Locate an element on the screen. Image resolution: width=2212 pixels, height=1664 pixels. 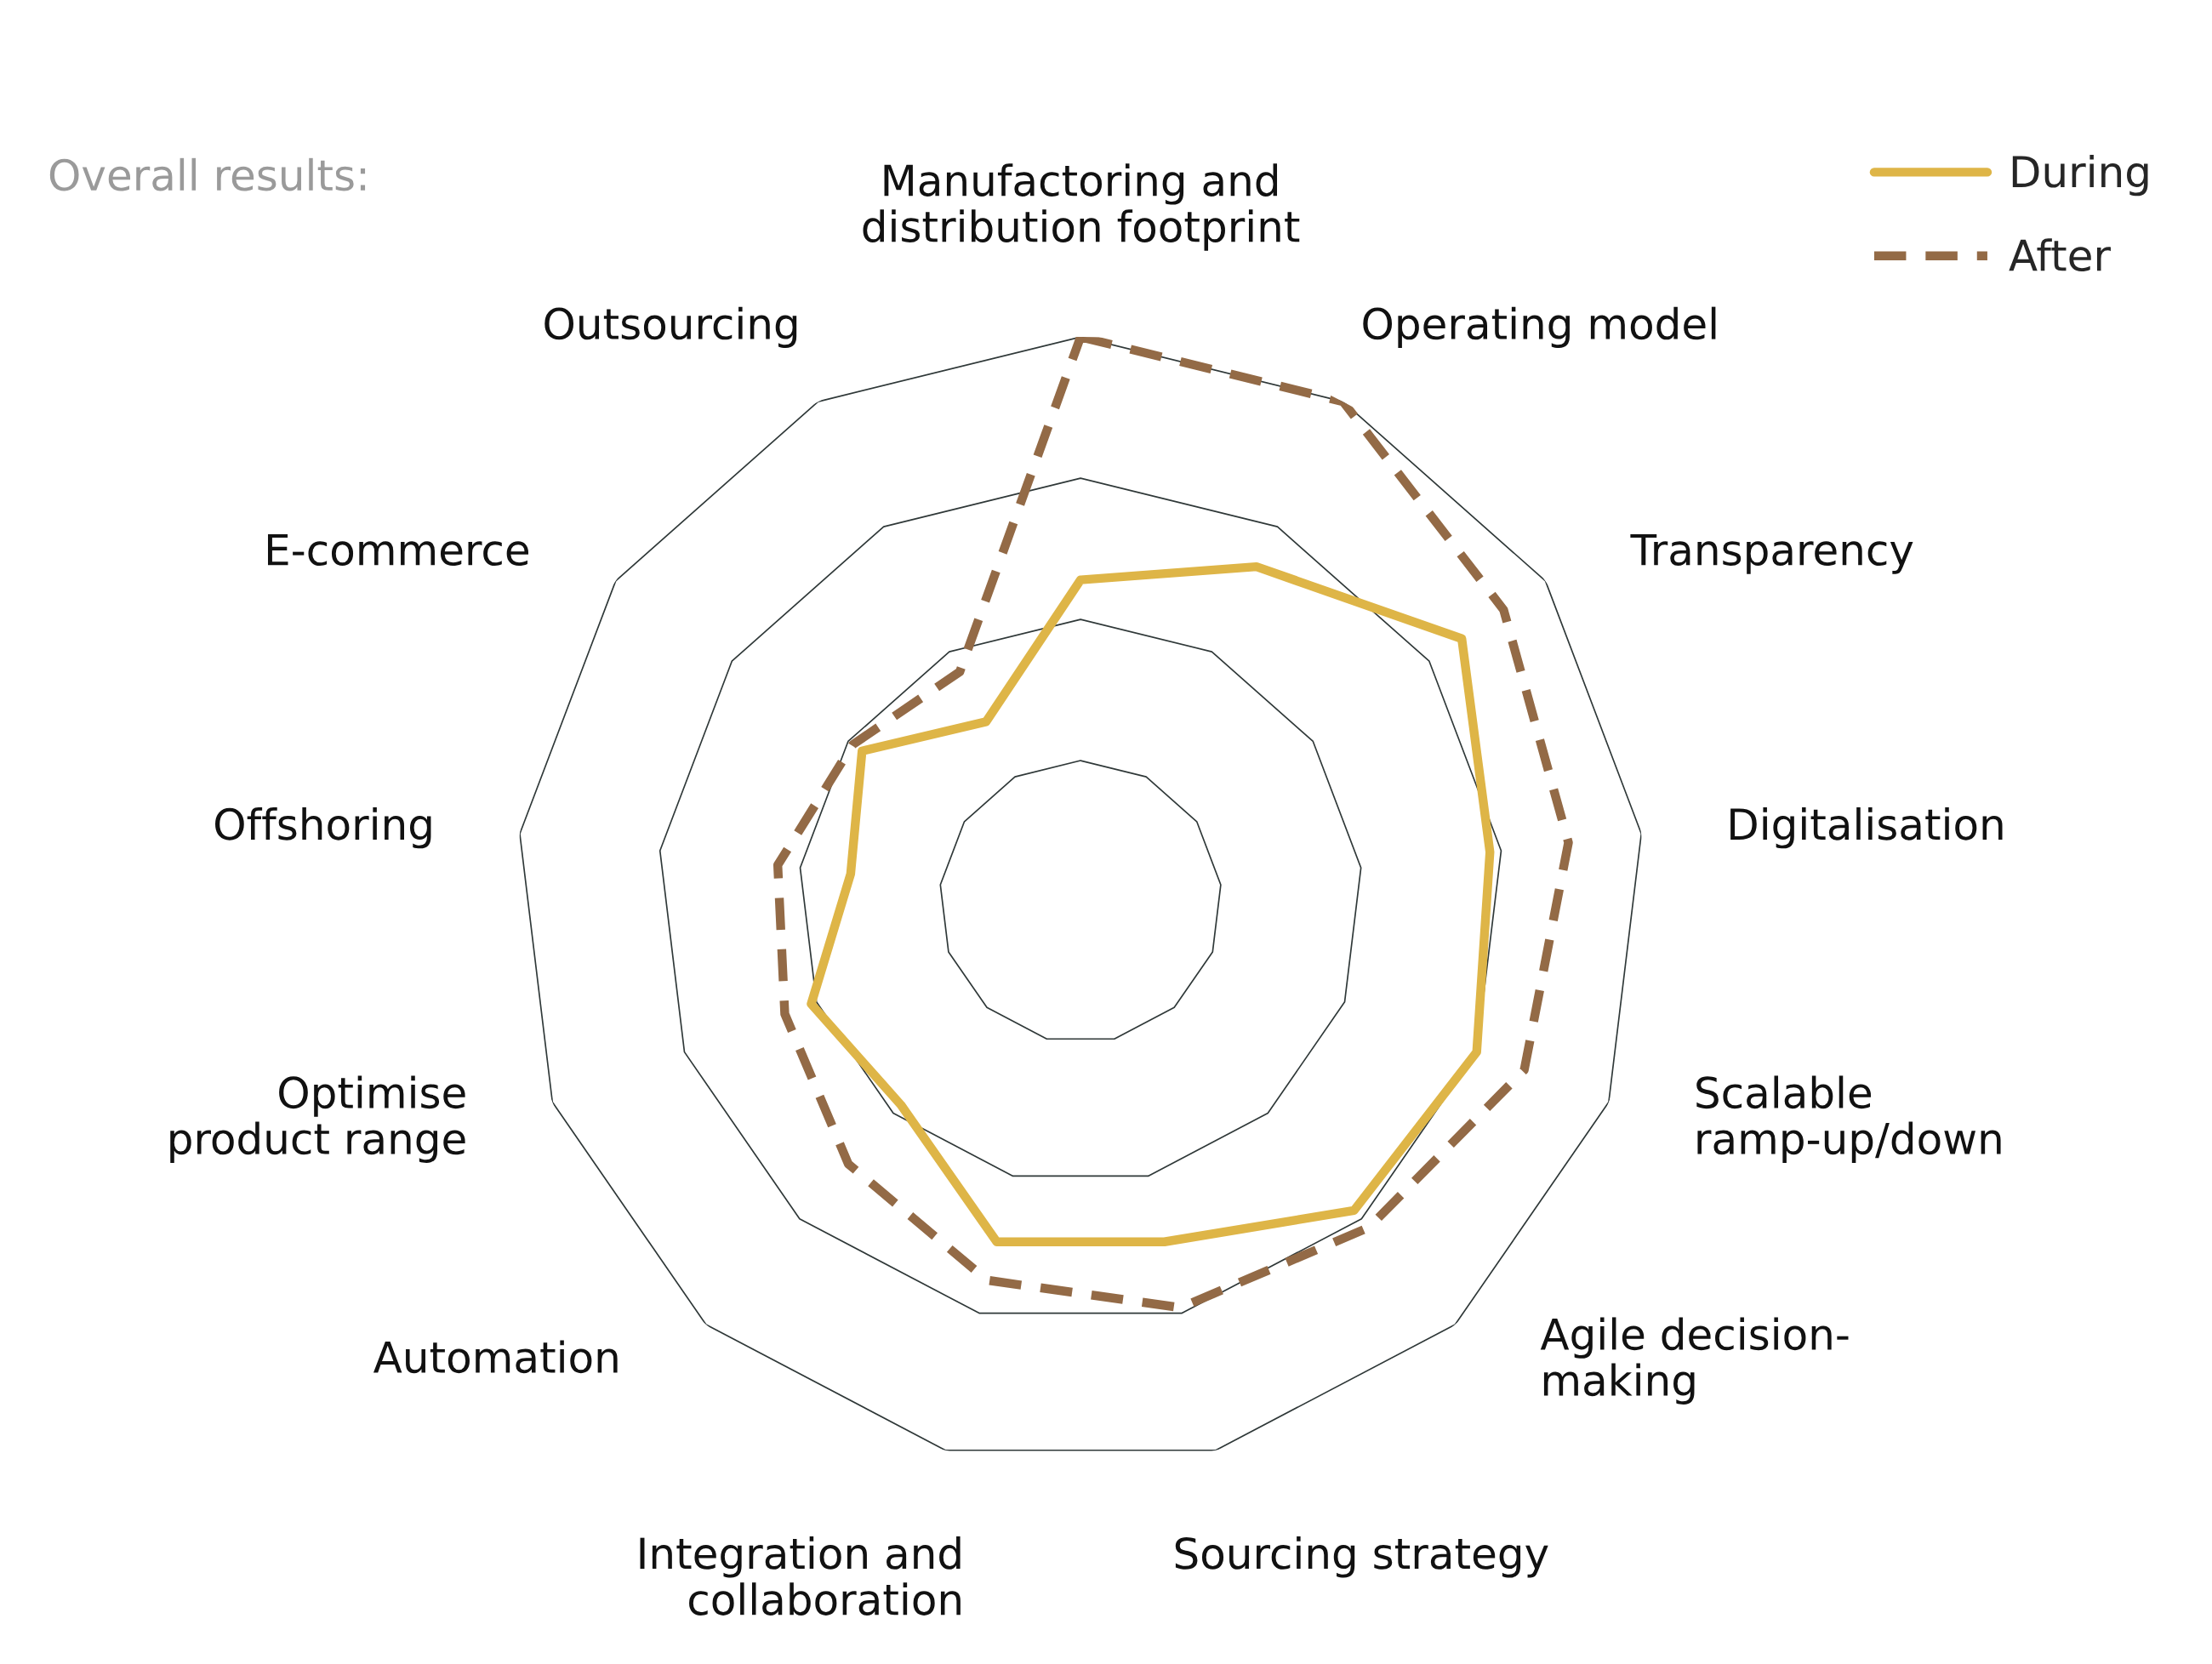
spoke-label: Transparency is located at coordinates (1771, 553).